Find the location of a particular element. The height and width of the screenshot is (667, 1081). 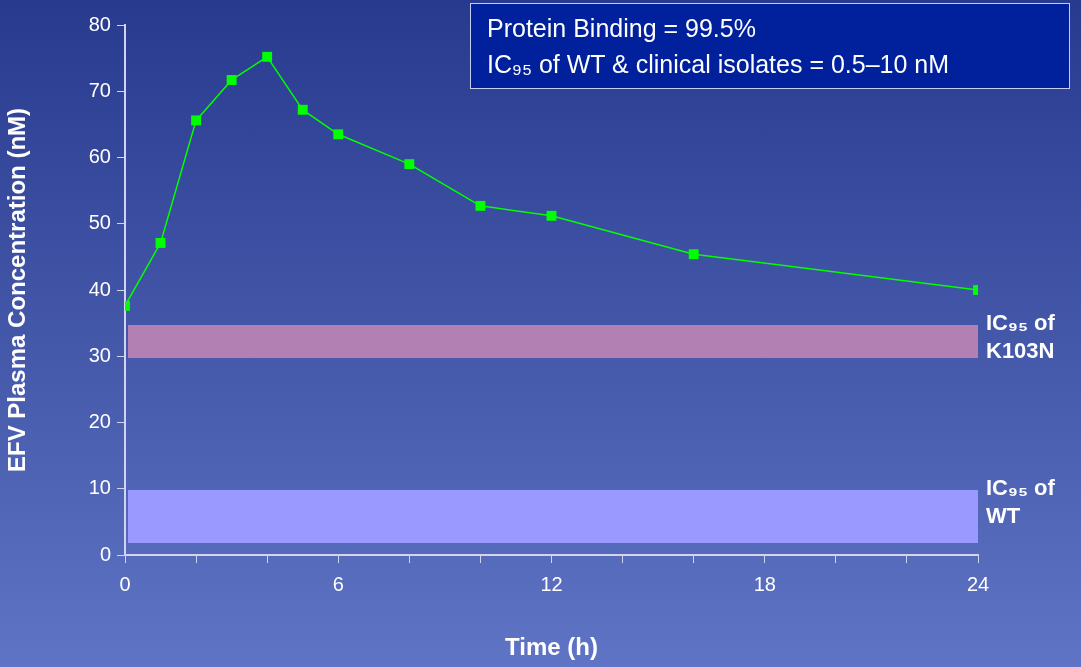

y-tick-label: 30 is located at coordinates (99, 354).